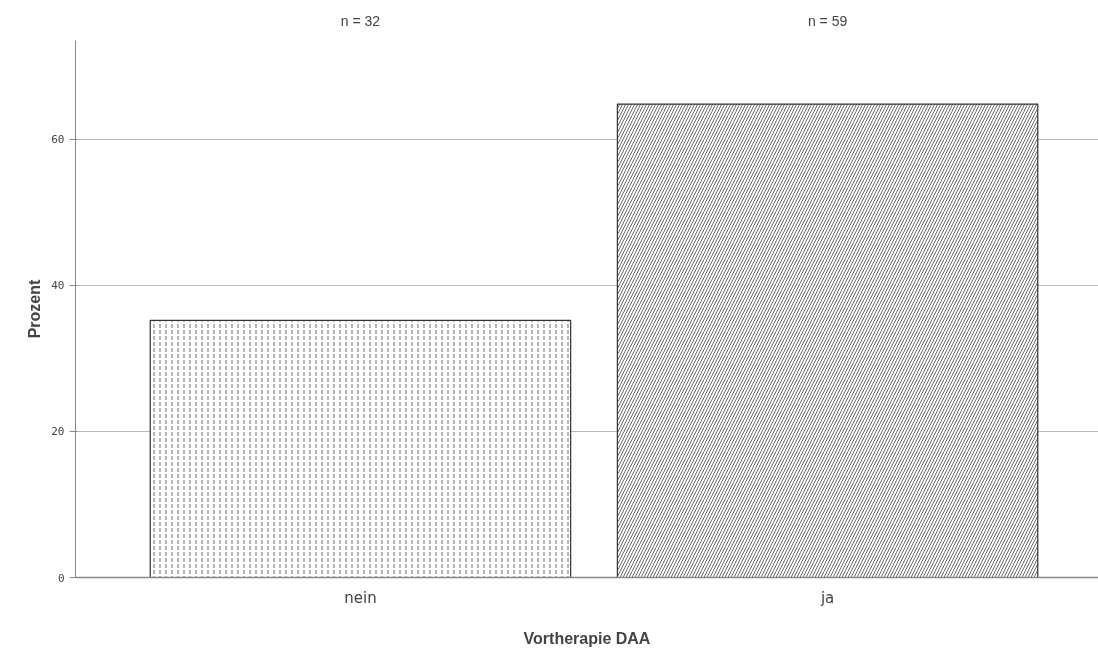 This screenshot has width=1098, height=650. Describe the element at coordinates (58, 140) in the screenshot. I see `y-tick-label: 60` at that location.